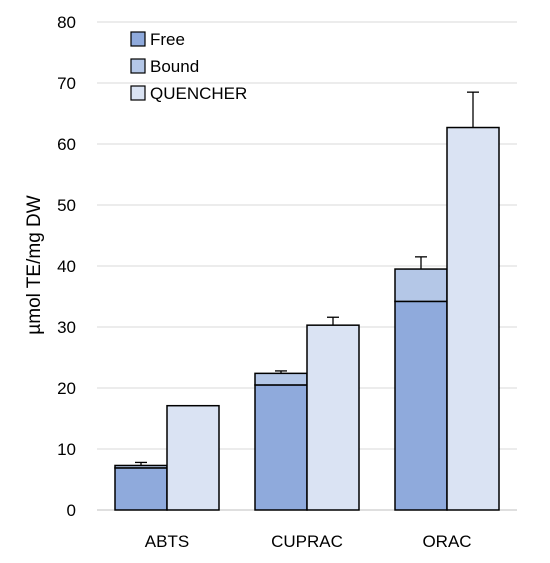  Describe the element at coordinates (34, 264) in the screenshot. I see `y-axis-title: µmol TE/mg DW` at that location.